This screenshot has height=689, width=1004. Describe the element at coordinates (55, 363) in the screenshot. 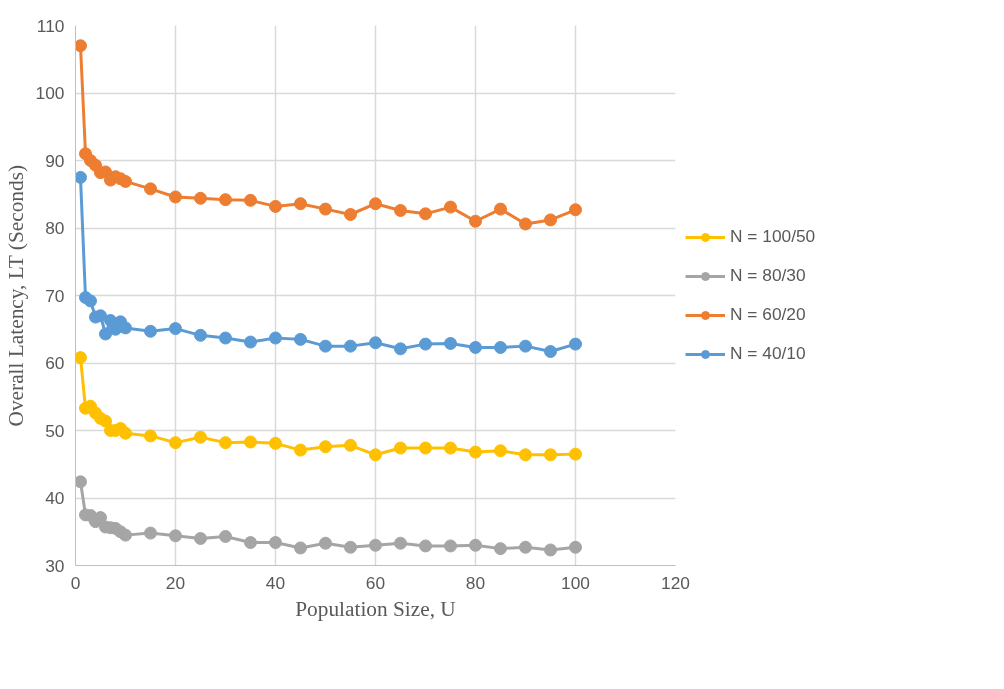

I see `y-tick-label: 60` at that location.